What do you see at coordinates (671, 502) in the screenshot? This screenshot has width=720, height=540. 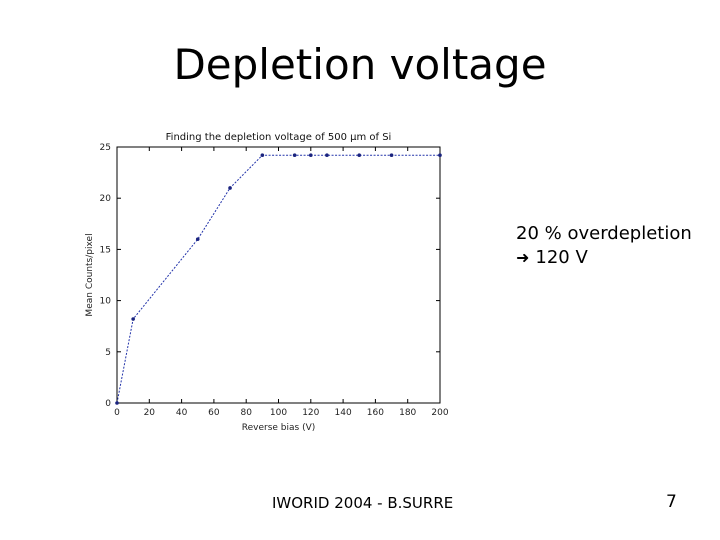 I see `page-number: 7` at bounding box center [671, 502].